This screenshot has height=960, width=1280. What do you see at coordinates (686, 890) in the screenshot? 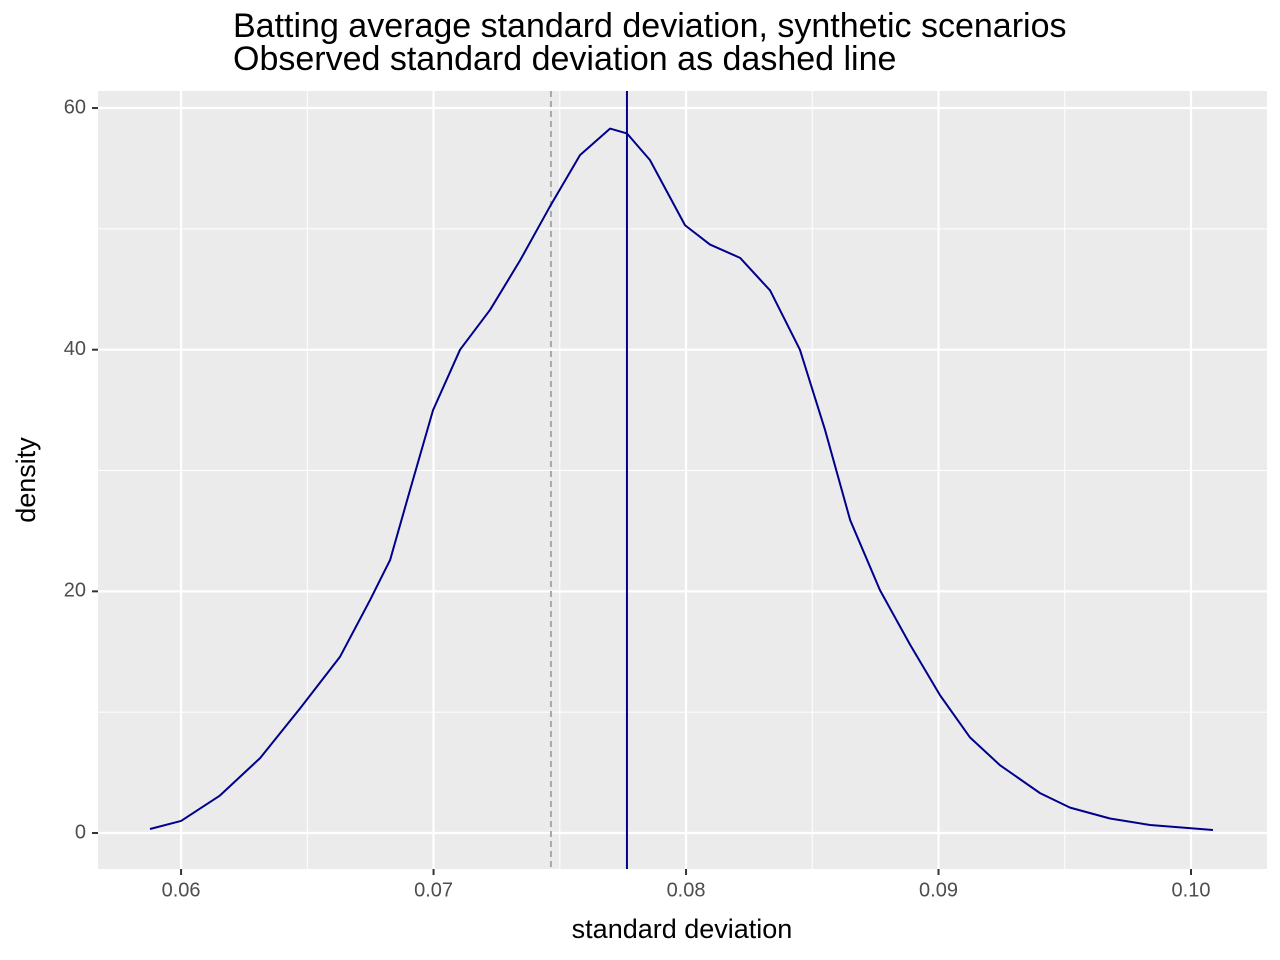
I see `x-tick-label: 0.08` at bounding box center [686, 890].